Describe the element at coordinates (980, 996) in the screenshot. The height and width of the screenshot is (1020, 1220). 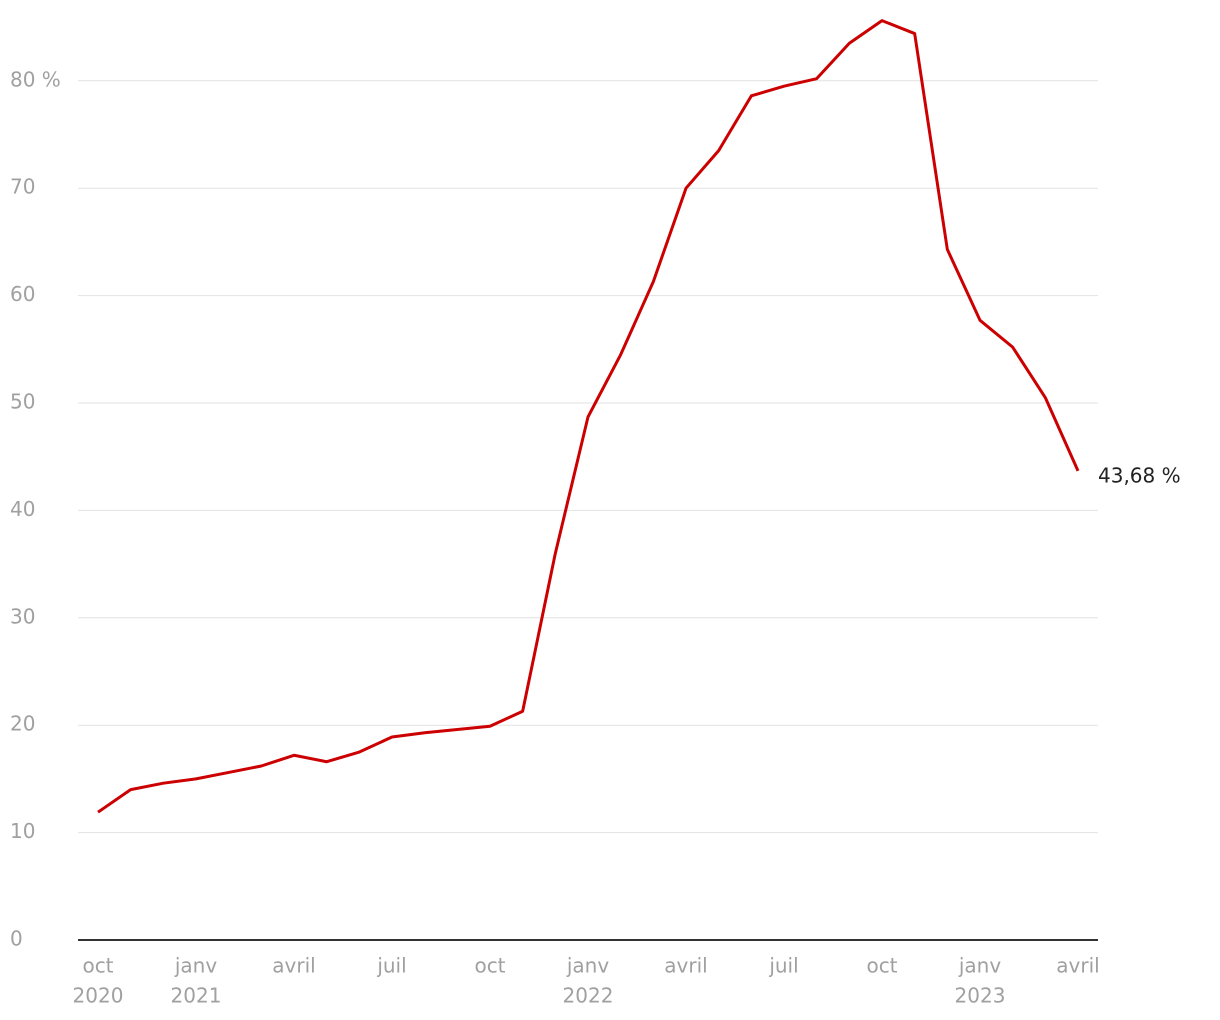
I see `x-year-label: 2023` at that location.